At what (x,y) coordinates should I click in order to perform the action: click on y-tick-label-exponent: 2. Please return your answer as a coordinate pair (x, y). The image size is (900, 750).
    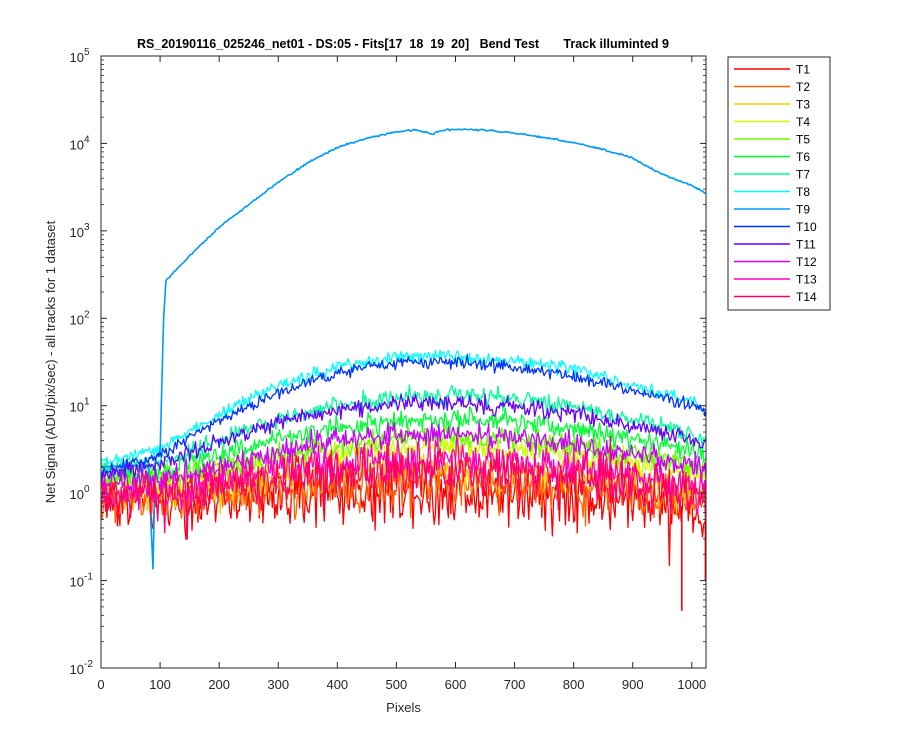
    Looking at the image, I should click on (87, 314).